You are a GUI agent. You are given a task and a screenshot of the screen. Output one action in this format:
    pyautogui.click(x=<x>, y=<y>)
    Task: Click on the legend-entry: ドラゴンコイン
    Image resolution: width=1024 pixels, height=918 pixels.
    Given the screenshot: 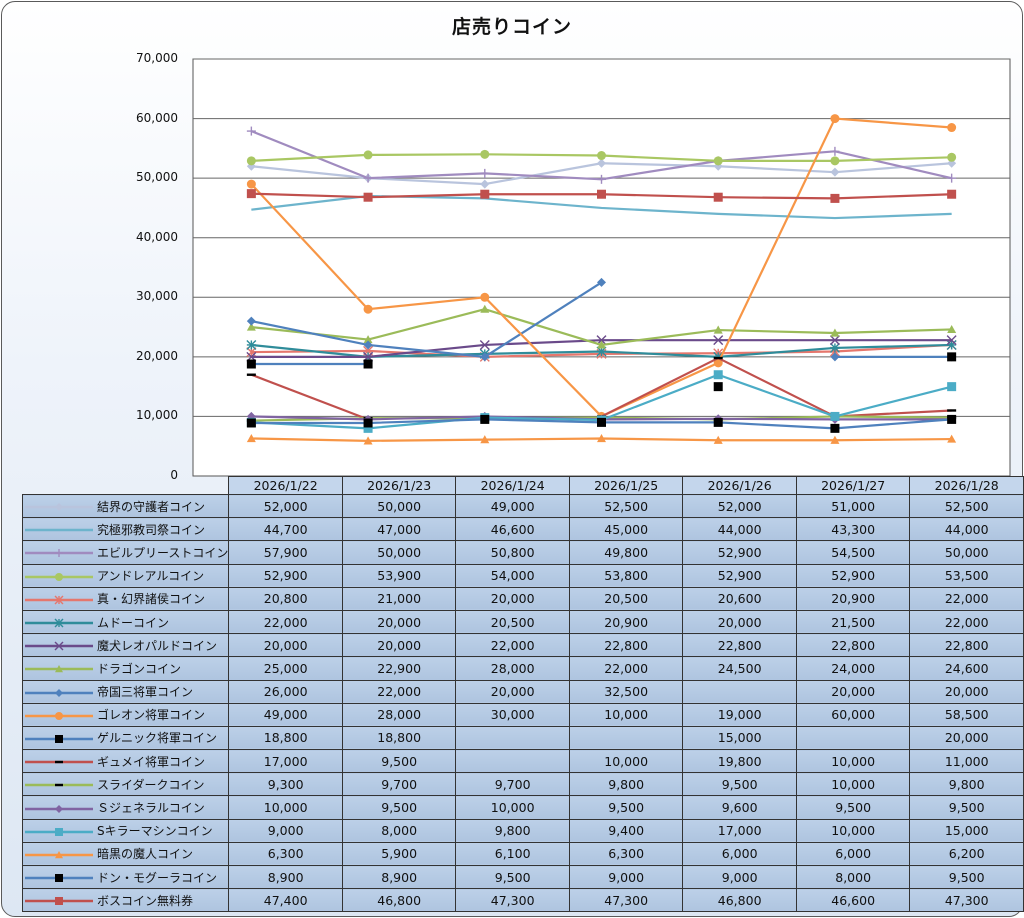 What is the action you would take?
    pyautogui.click(x=125, y=668)
    